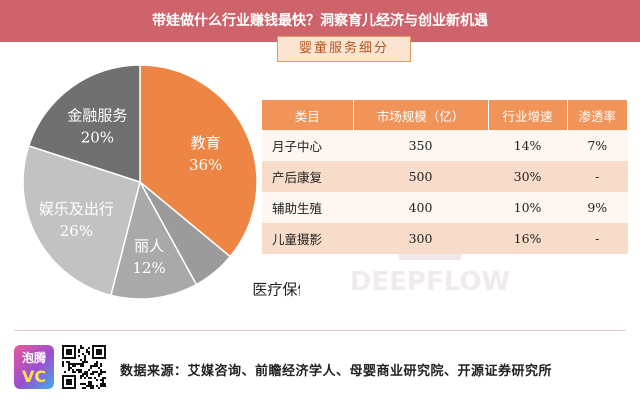 This screenshot has height=400, width=640. Describe the element at coordinates (308, 115) in the screenshot. I see `col-header: 类目` at that location.